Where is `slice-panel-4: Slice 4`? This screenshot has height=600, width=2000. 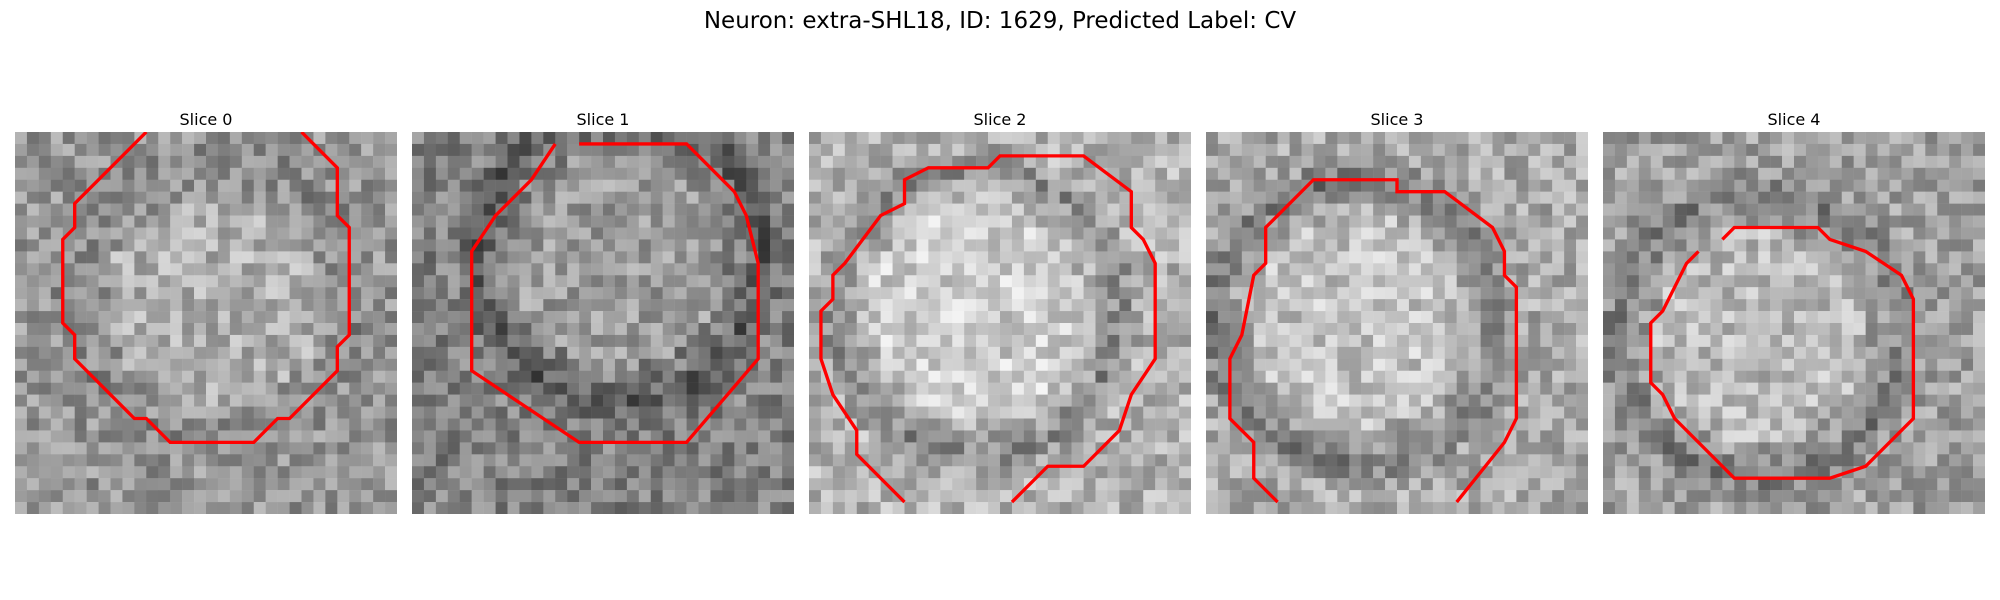 slice-panel-4: Slice 4 is located at coordinates (1794, 311).